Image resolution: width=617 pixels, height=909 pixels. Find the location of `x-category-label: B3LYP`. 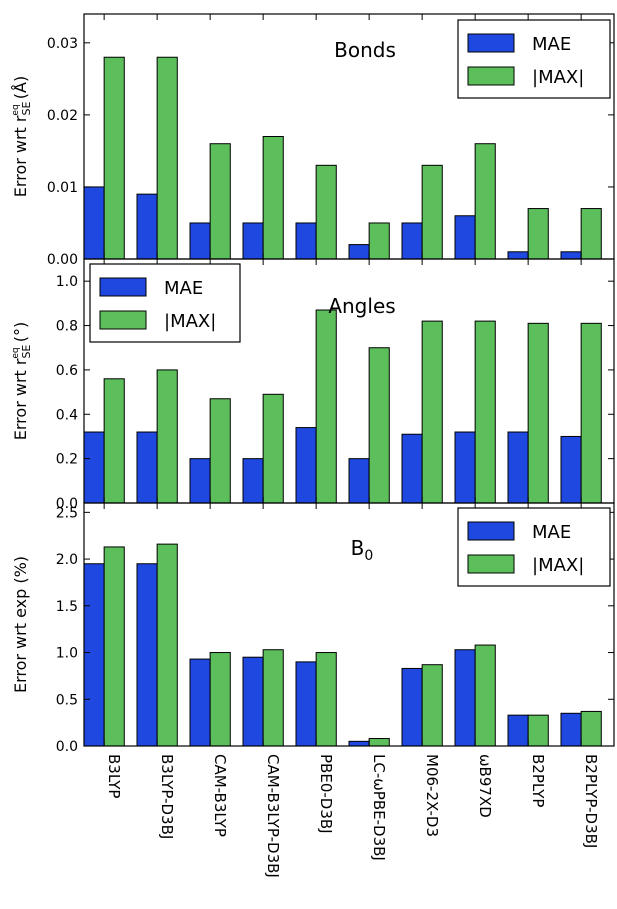

x-category-label: B3LYP is located at coordinates (114, 776).